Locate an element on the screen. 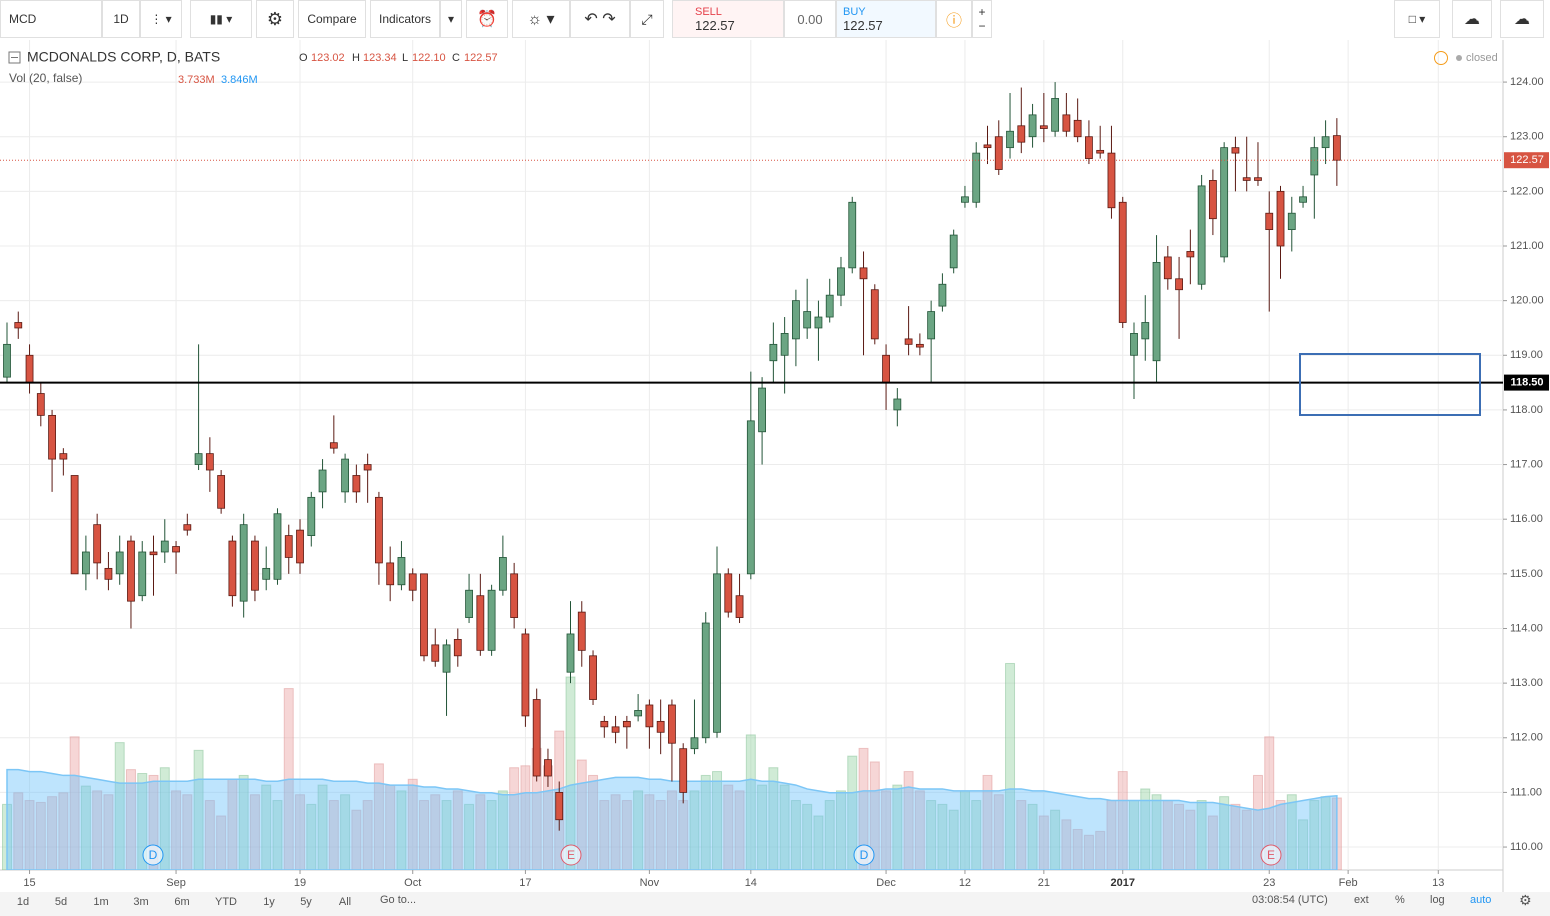 The width and height of the screenshot is (1550, 916). chart-style-button: ▮▮ ▾ is located at coordinates (221, 19).